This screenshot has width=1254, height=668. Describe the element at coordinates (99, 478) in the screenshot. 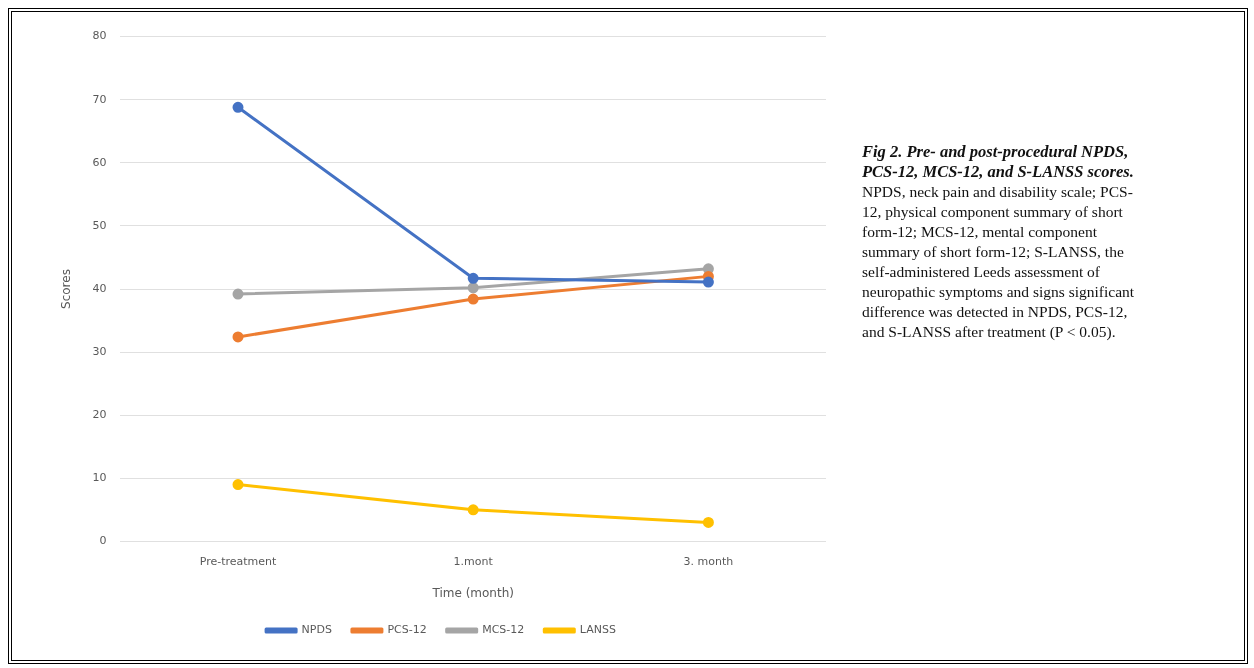

I see `y-tick-label: 10` at that location.